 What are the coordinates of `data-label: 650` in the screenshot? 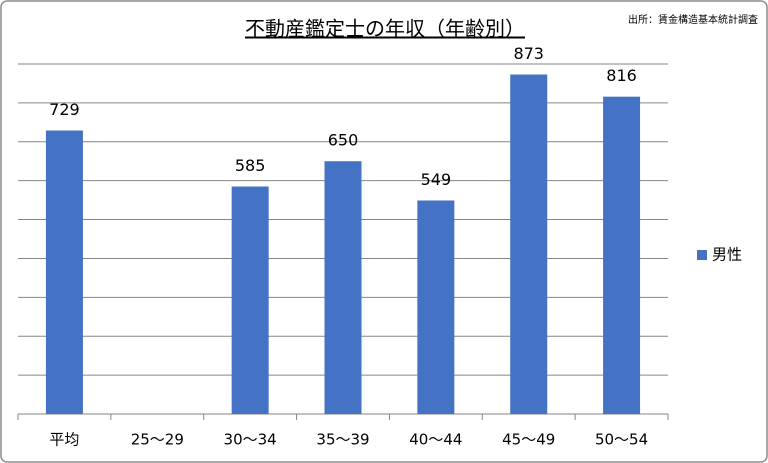 It's located at (343, 140).